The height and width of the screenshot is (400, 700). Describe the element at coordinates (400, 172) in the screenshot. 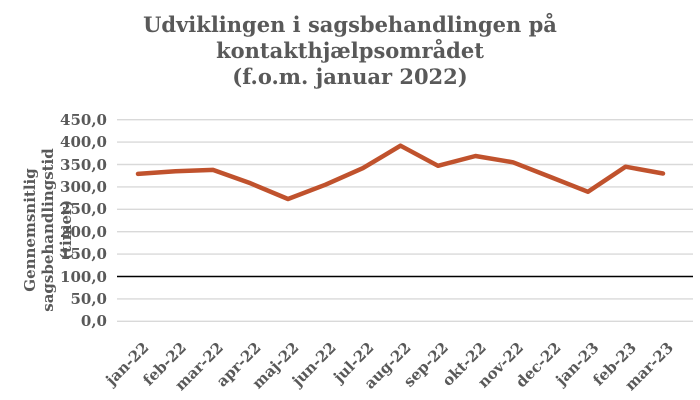

I see `data-line` at that location.